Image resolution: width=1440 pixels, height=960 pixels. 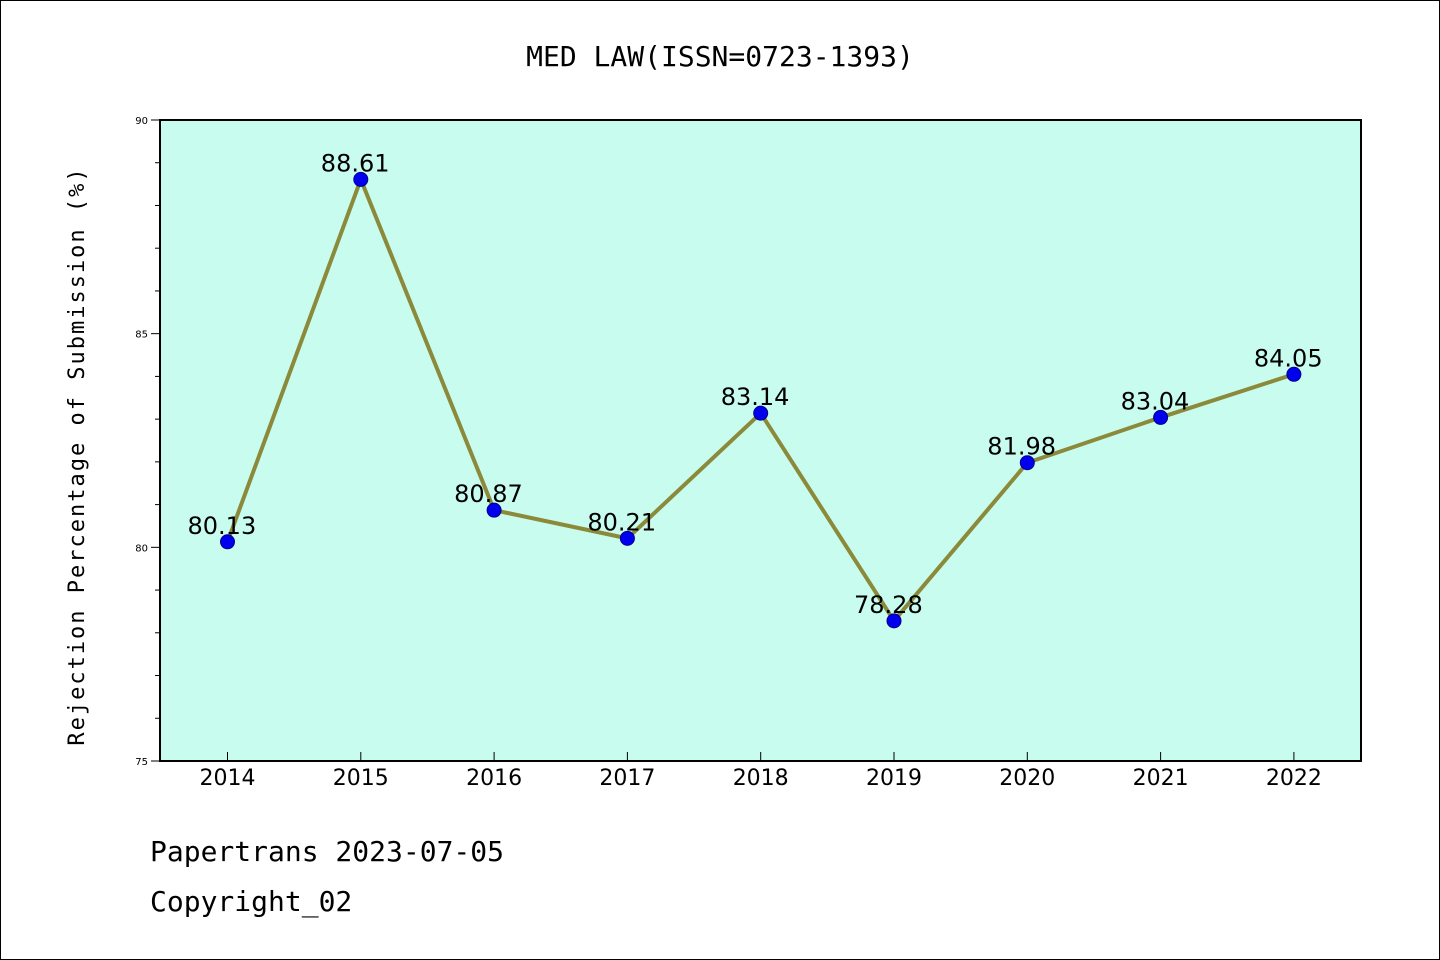 I want to click on x-tick-label: 2019, so click(x=894, y=778).